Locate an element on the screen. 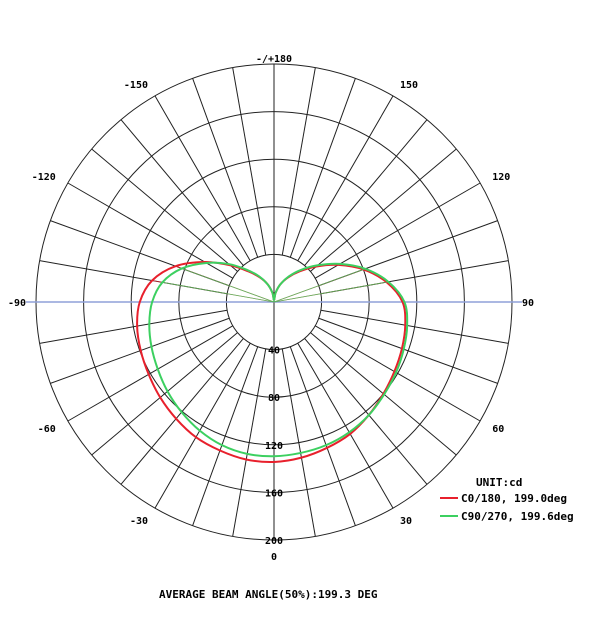  legend-label-c90-270: C90/270, 199.6deg is located at coordinates (517, 516).